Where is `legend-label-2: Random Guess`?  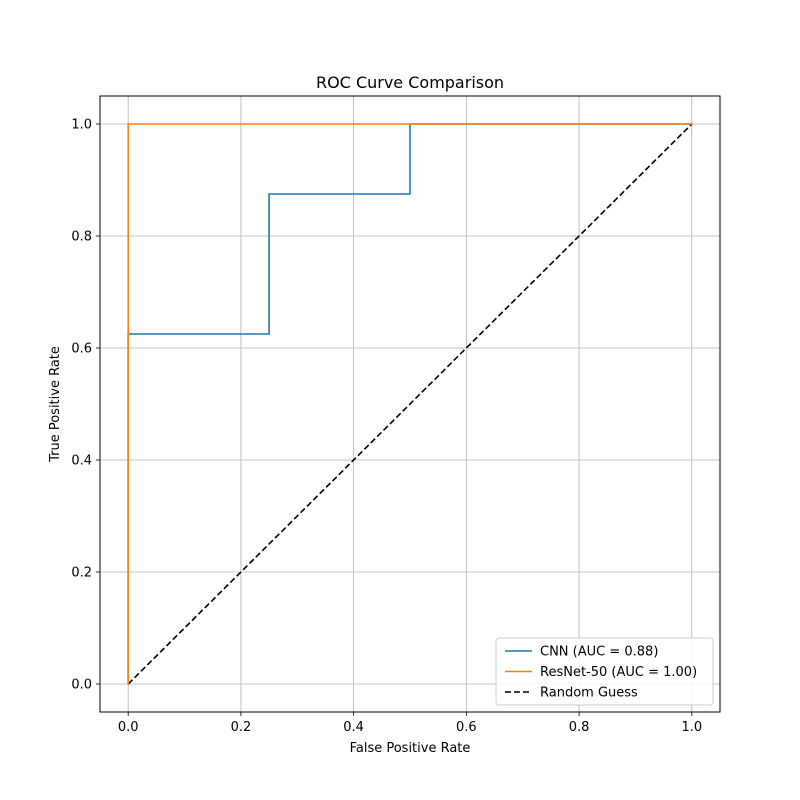 legend-label-2: Random Guess is located at coordinates (589, 693).